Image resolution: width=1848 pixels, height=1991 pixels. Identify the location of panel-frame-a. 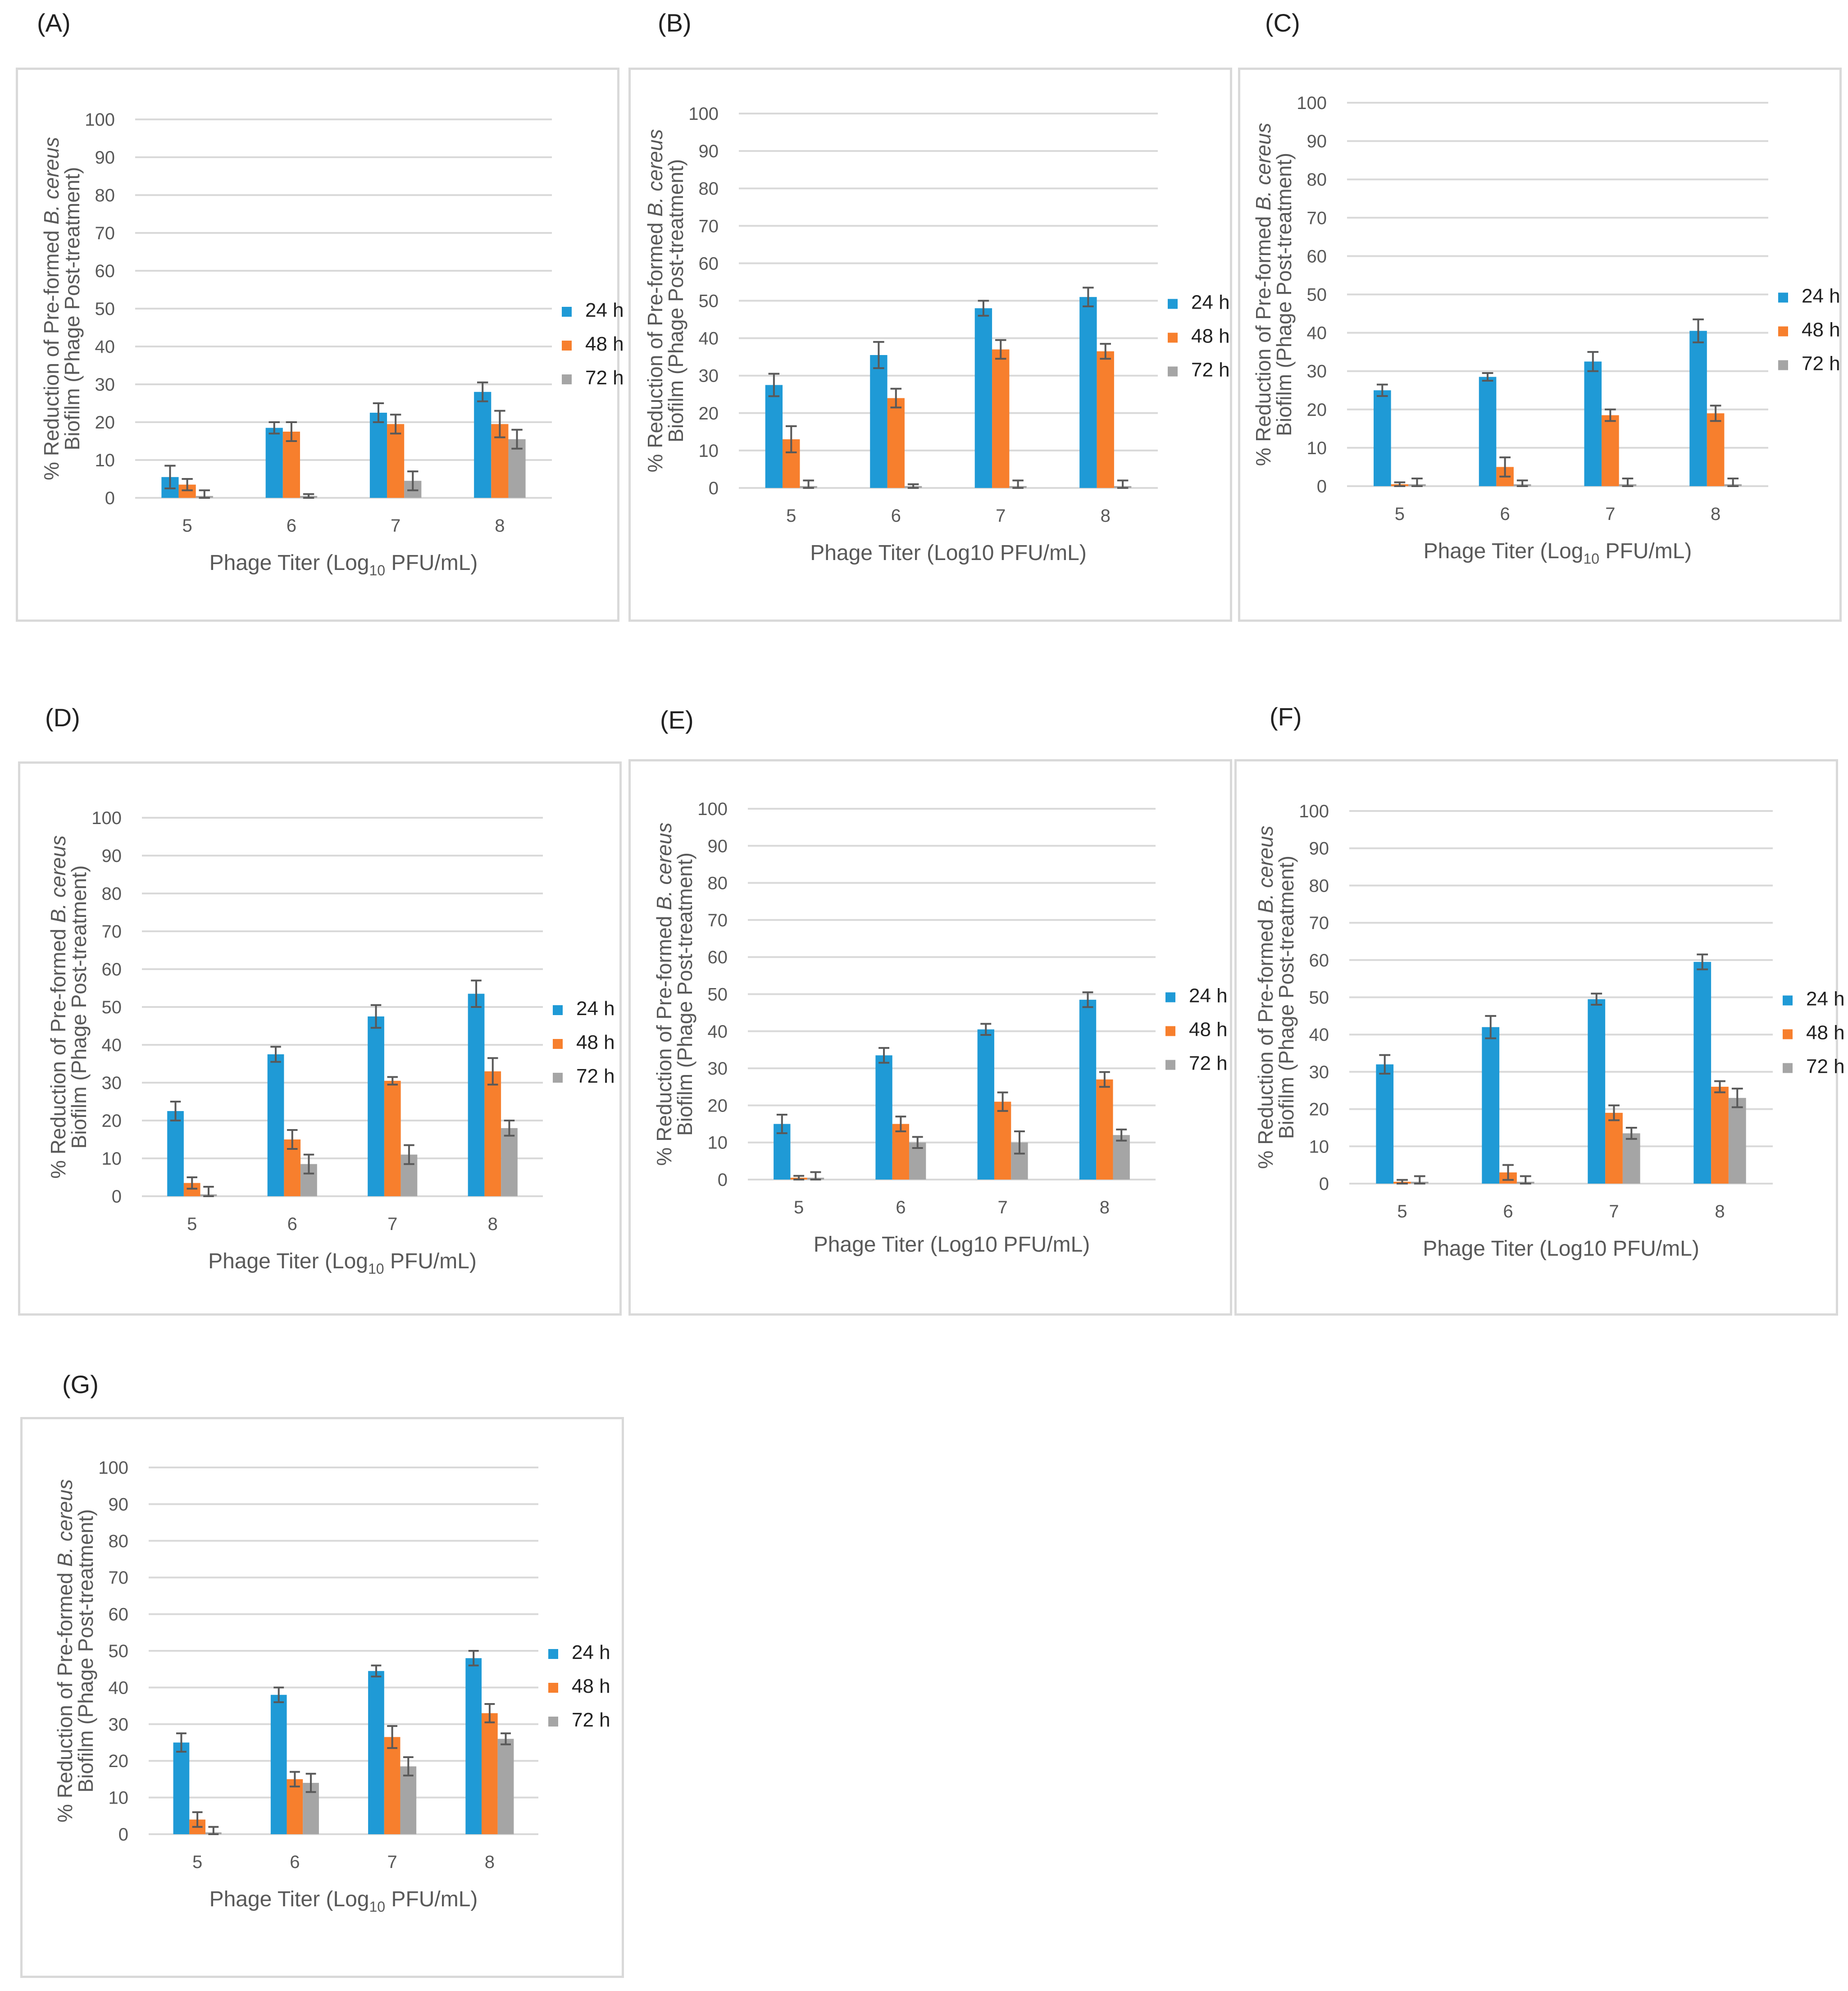
(317, 345).